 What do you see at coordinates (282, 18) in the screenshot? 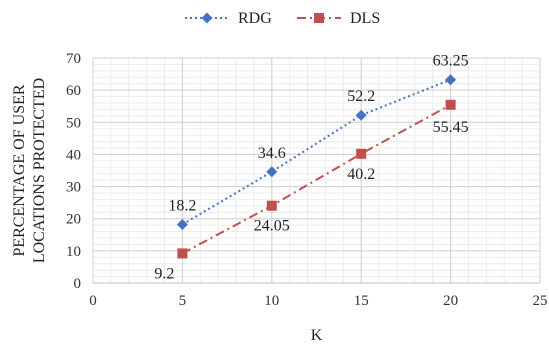
I see `legend: RDG DLS` at bounding box center [282, 18].